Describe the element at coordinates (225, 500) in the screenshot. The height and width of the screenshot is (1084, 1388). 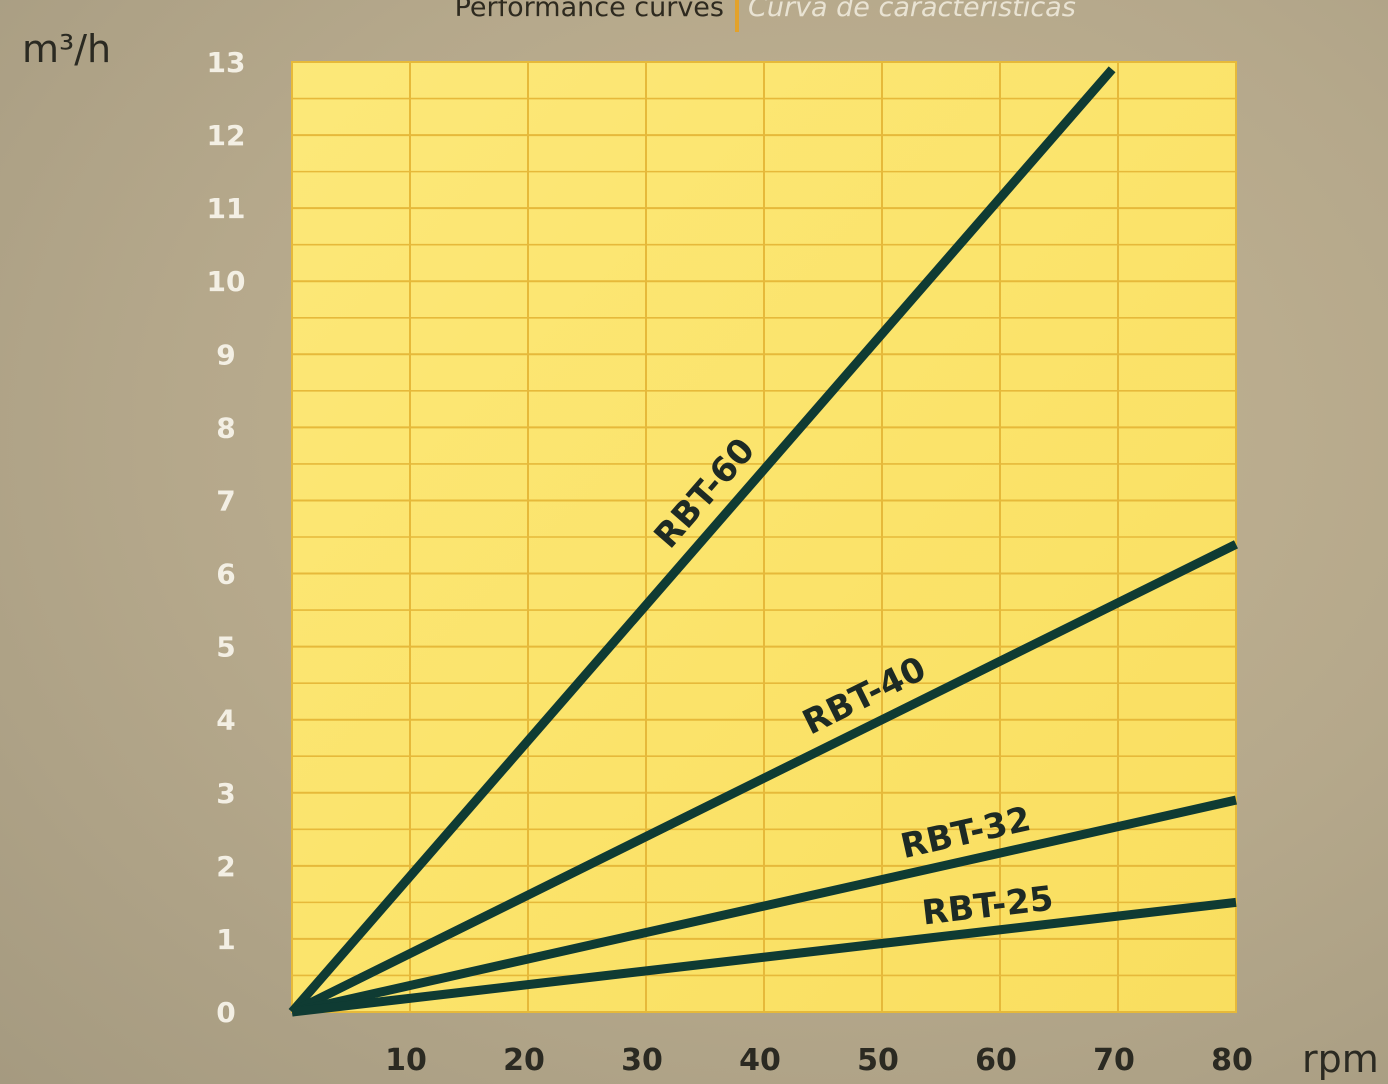
I see `y-tick-label: 7` at that location.